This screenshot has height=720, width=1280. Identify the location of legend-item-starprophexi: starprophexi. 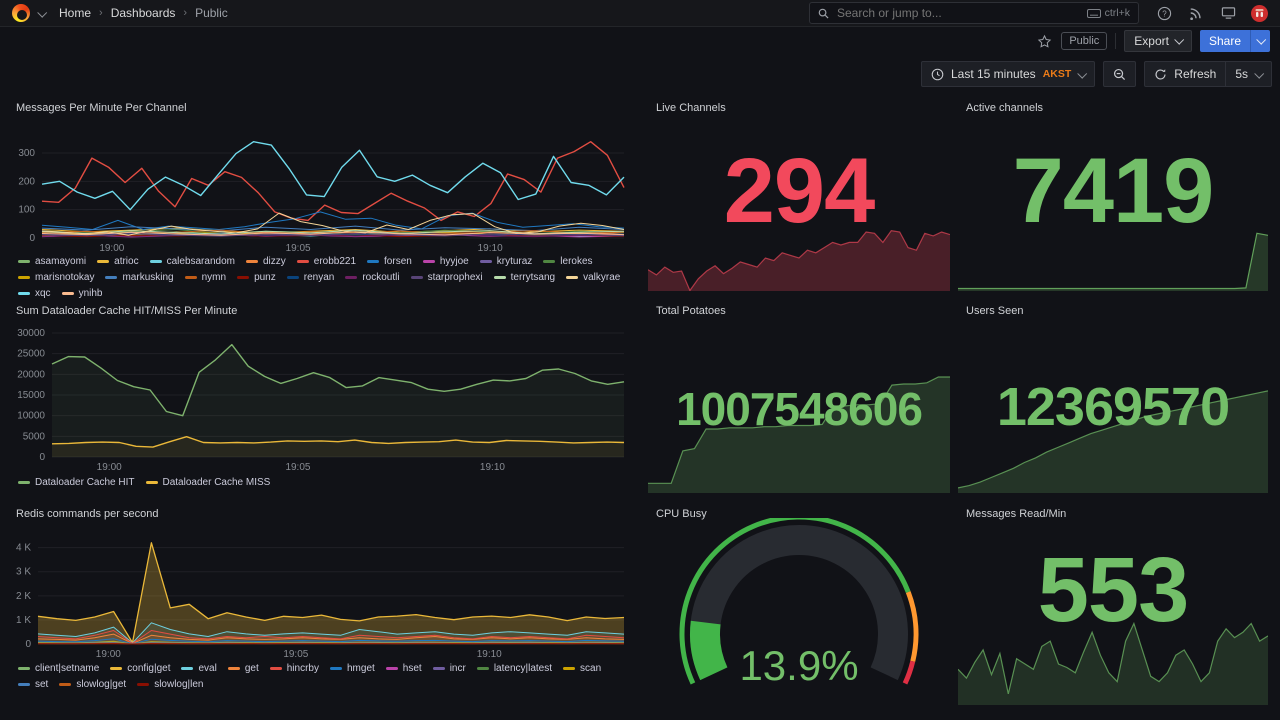
(446, 277).